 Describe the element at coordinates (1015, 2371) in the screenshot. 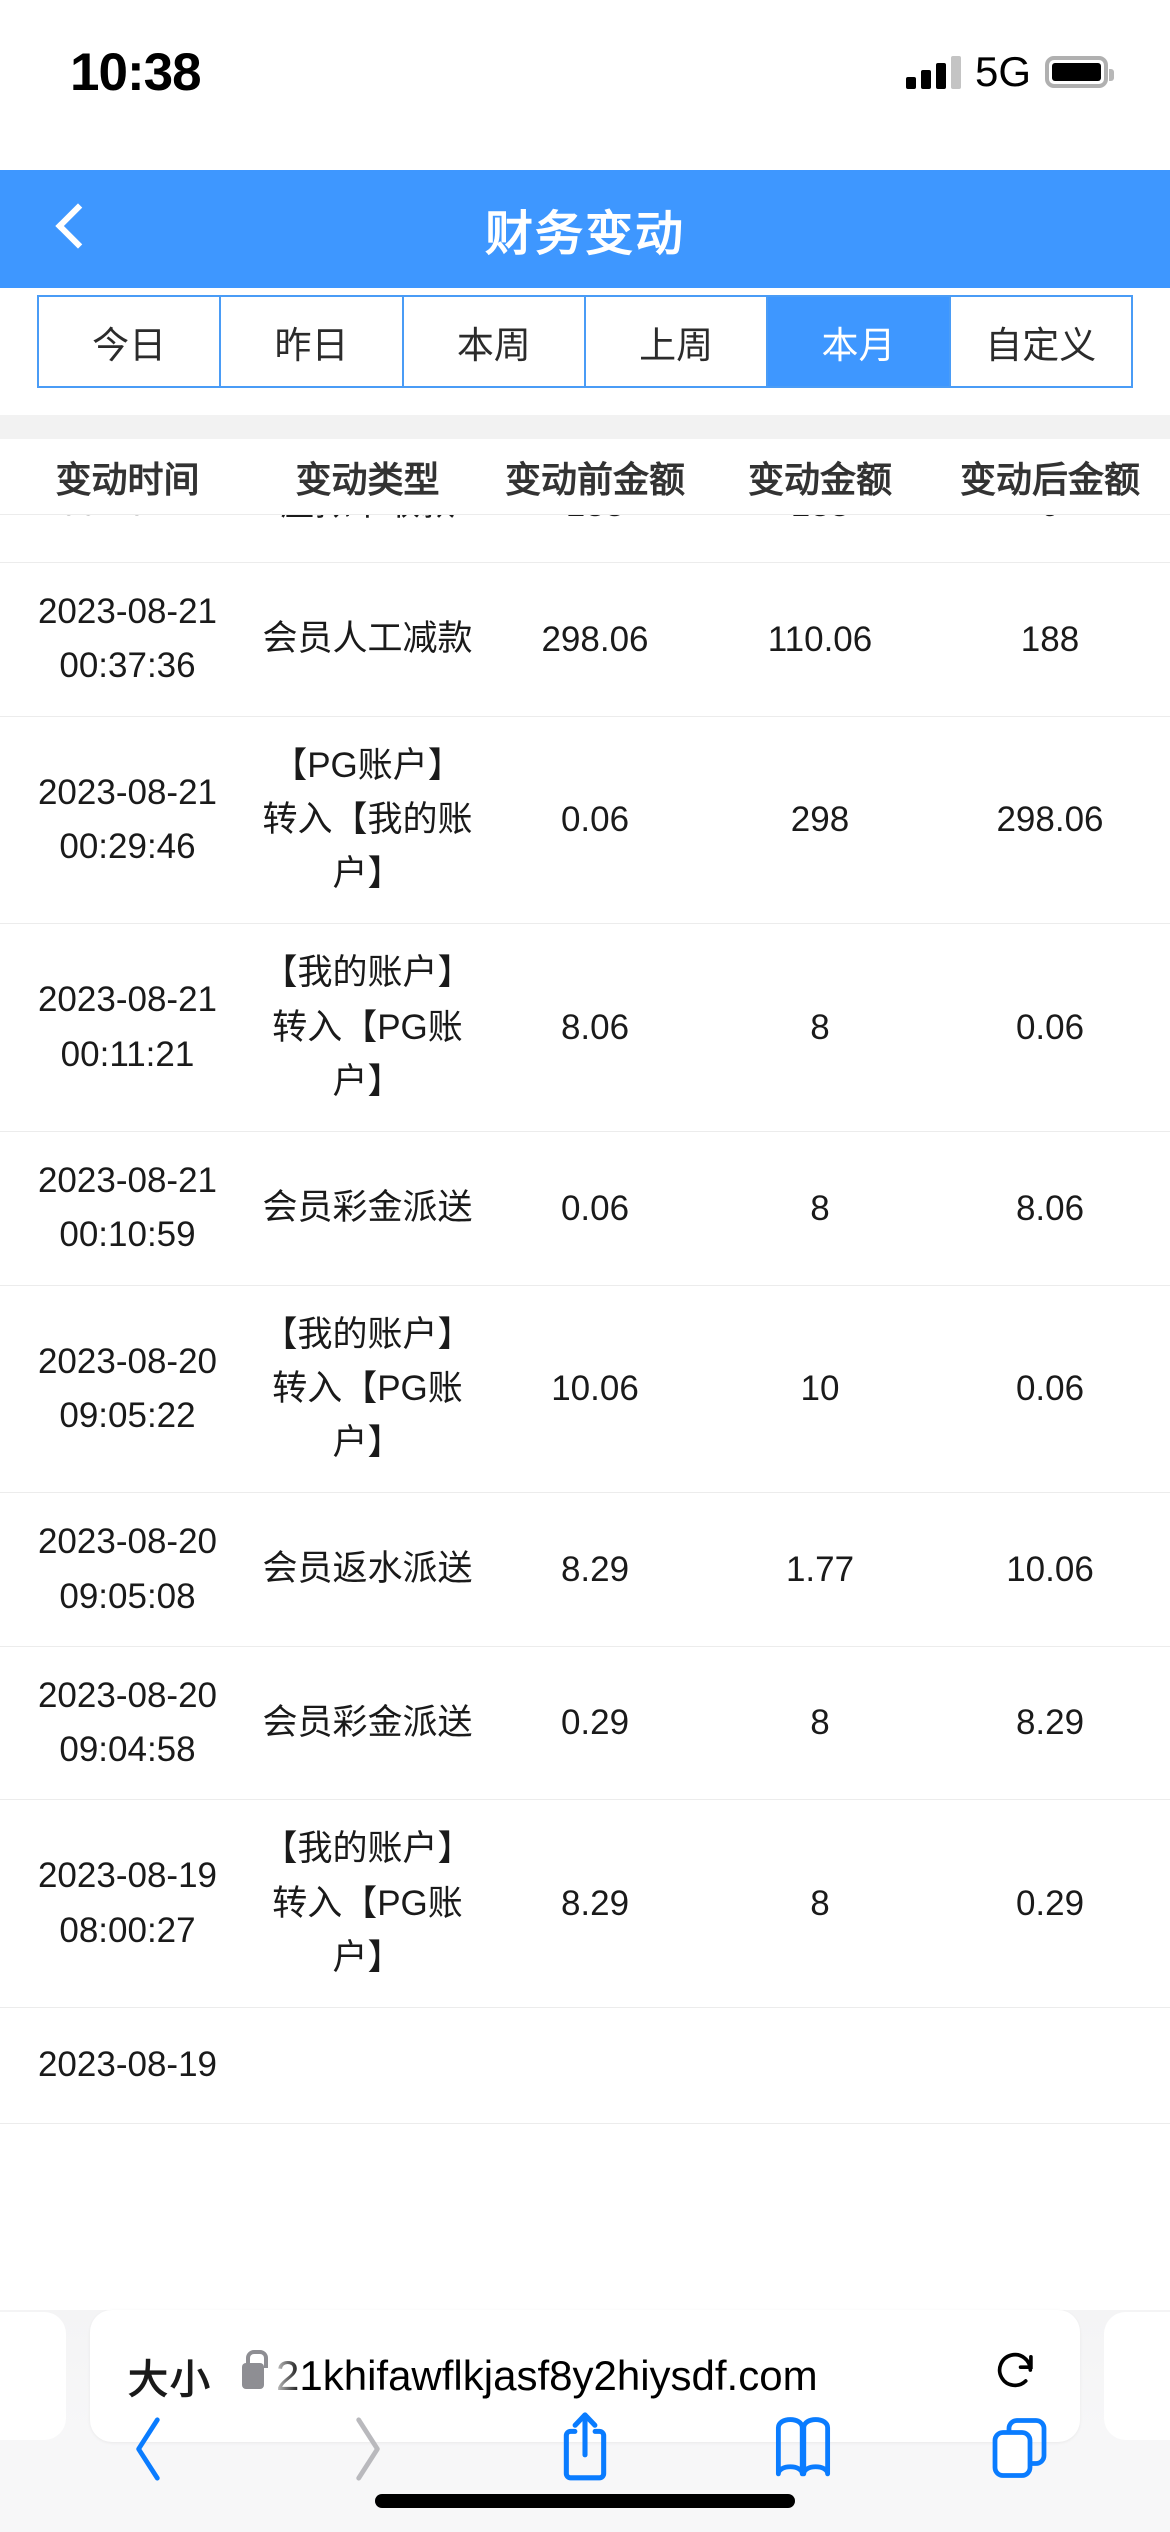

I see `reload-icon` at that location.